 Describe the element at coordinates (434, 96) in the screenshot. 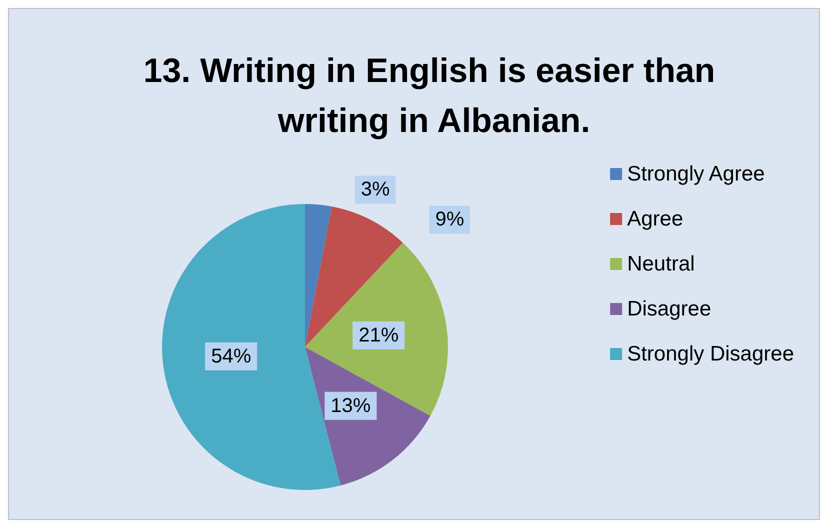

I see `chart-title: 13. Writing in English is easier than writing in Albanian.` at that location.